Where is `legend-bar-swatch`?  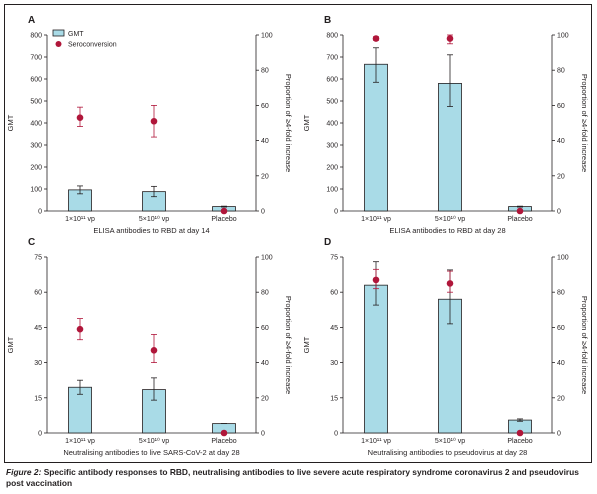 legend-bar-swatch is located at coordinates (58, 33).